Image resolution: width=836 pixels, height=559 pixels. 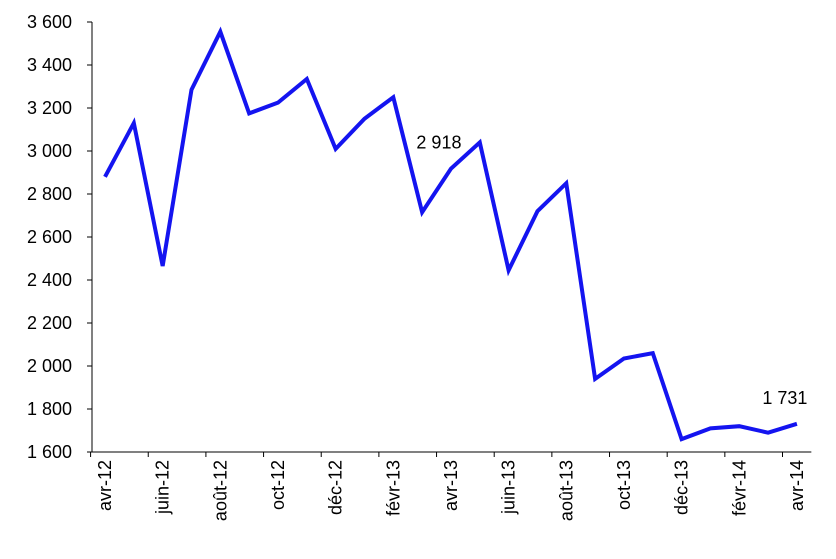 What do you see at coordinates (163, 487) in the screenshot?
I see `x-tick-label: juin-12` at bounding box center [163, 487].